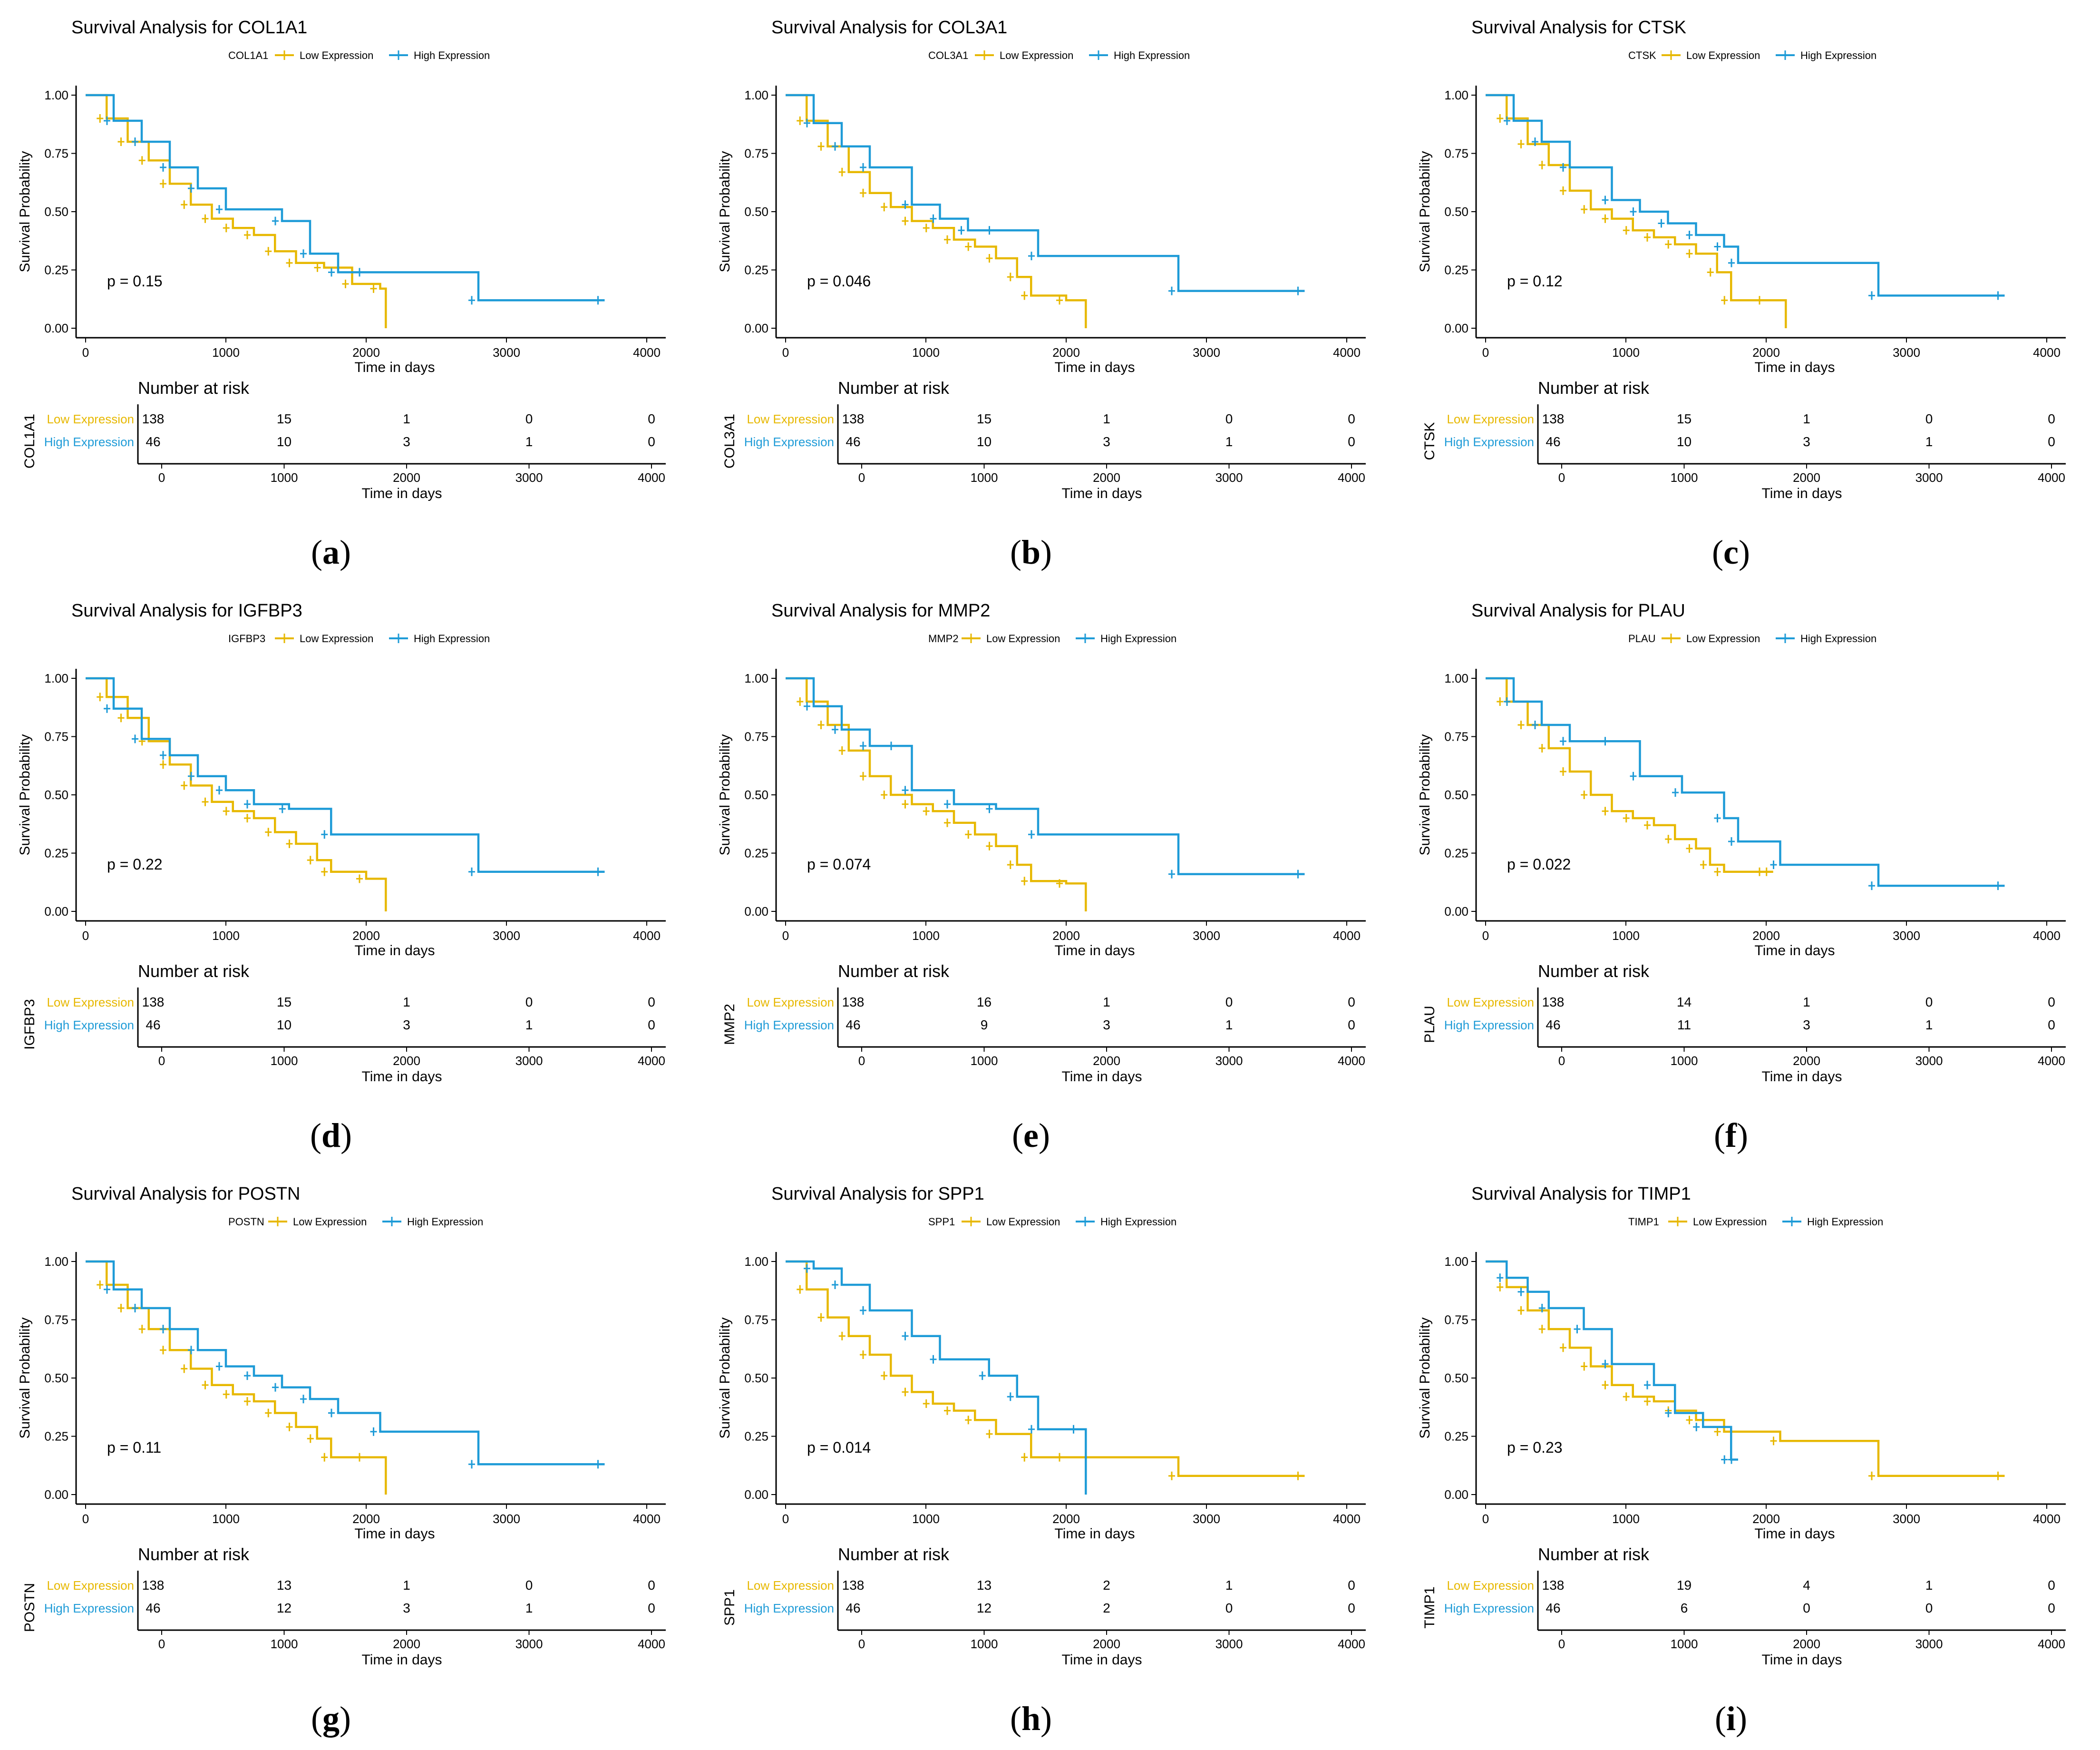  Describe the element at coordinates (1643, 1222) in the screenshot. I see `legend-title: TIMP1` at that location.